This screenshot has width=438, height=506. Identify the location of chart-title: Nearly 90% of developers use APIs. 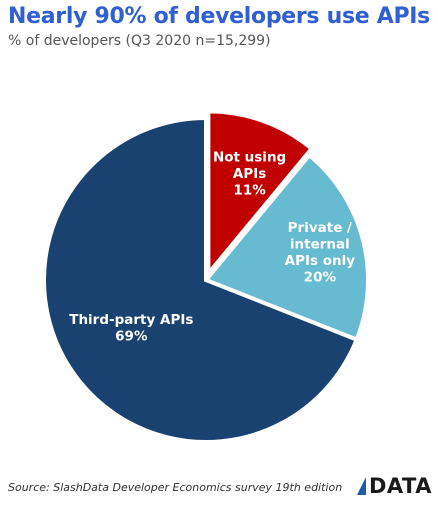
(219, 16).